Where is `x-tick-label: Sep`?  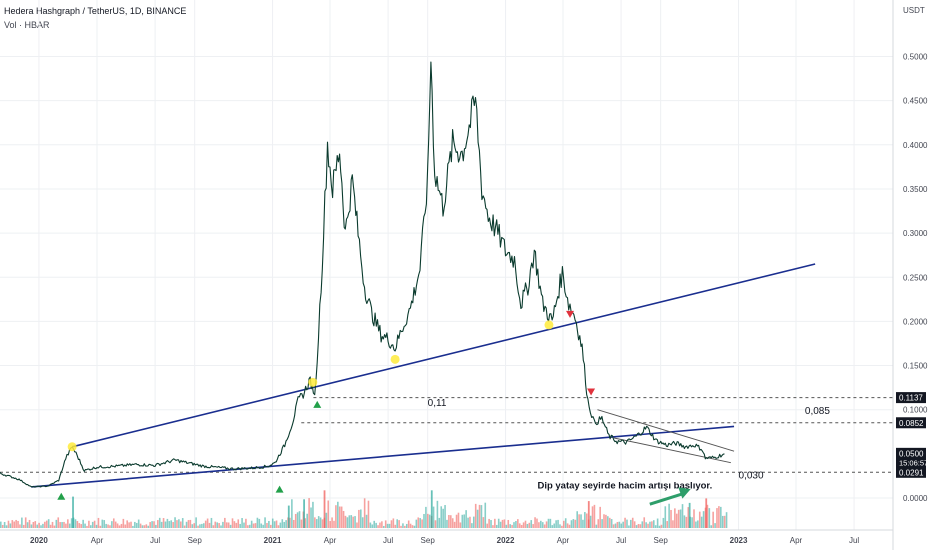 x-tick-label: Sep is located at coordinates (195, 540).